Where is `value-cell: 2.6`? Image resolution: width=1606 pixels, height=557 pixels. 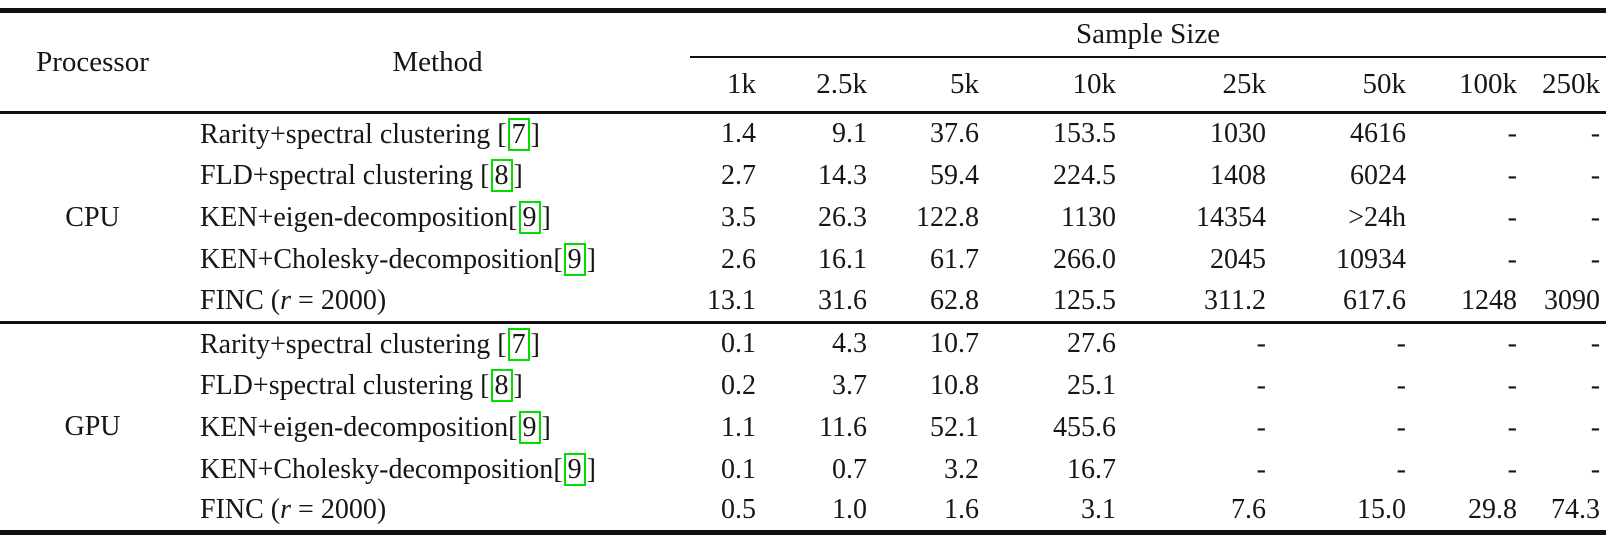 value-cell: 2.6 is located at coordinates (738, 259).